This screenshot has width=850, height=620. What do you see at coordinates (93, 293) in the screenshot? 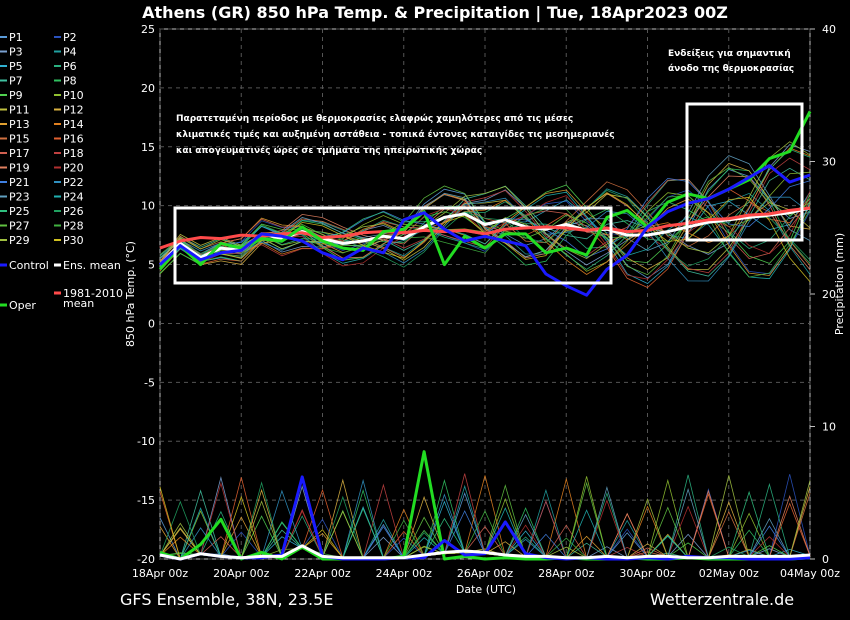
I see `legend-climate-mean: 1981-2010` at bounding box center [93, 293].